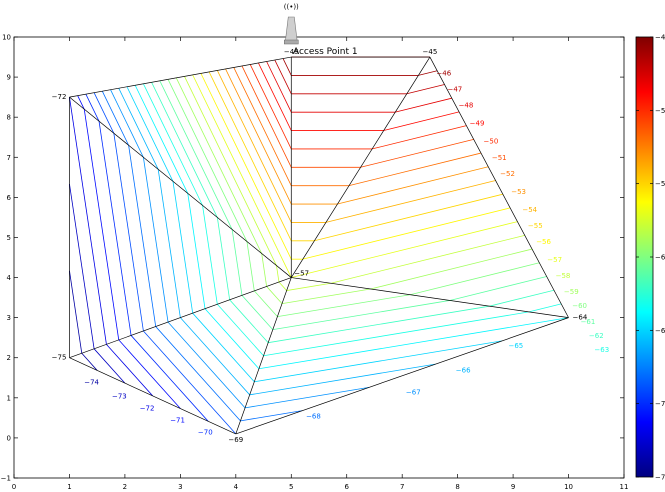 Image resolution: width=665 pixels, height=492 pixels. What do you see at coordinates (554, 260) in the screenshot?
I see `contour-value-label: −57` at bounding box center [554, 260].